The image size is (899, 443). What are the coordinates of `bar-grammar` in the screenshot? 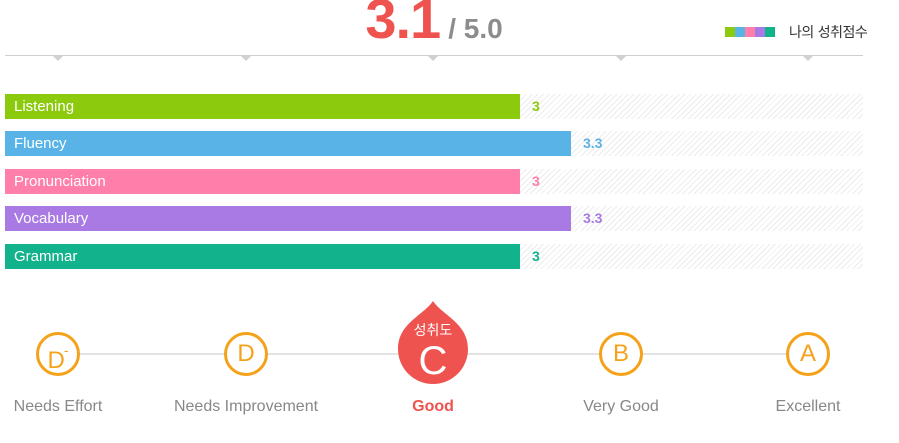 It's located at (262, 256).